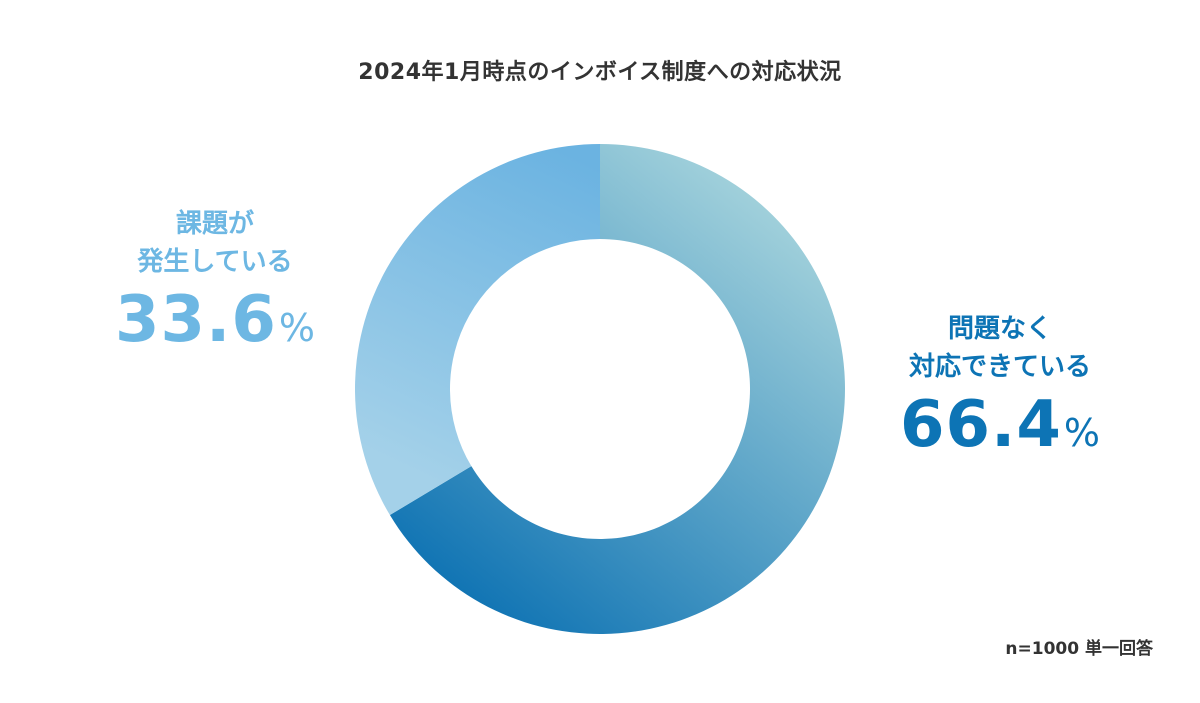 The image size is (1200, 703). Describe the element at coordinates (214, 224) in the screenshot. I see `label-issues-line1: 課題が` at that location.